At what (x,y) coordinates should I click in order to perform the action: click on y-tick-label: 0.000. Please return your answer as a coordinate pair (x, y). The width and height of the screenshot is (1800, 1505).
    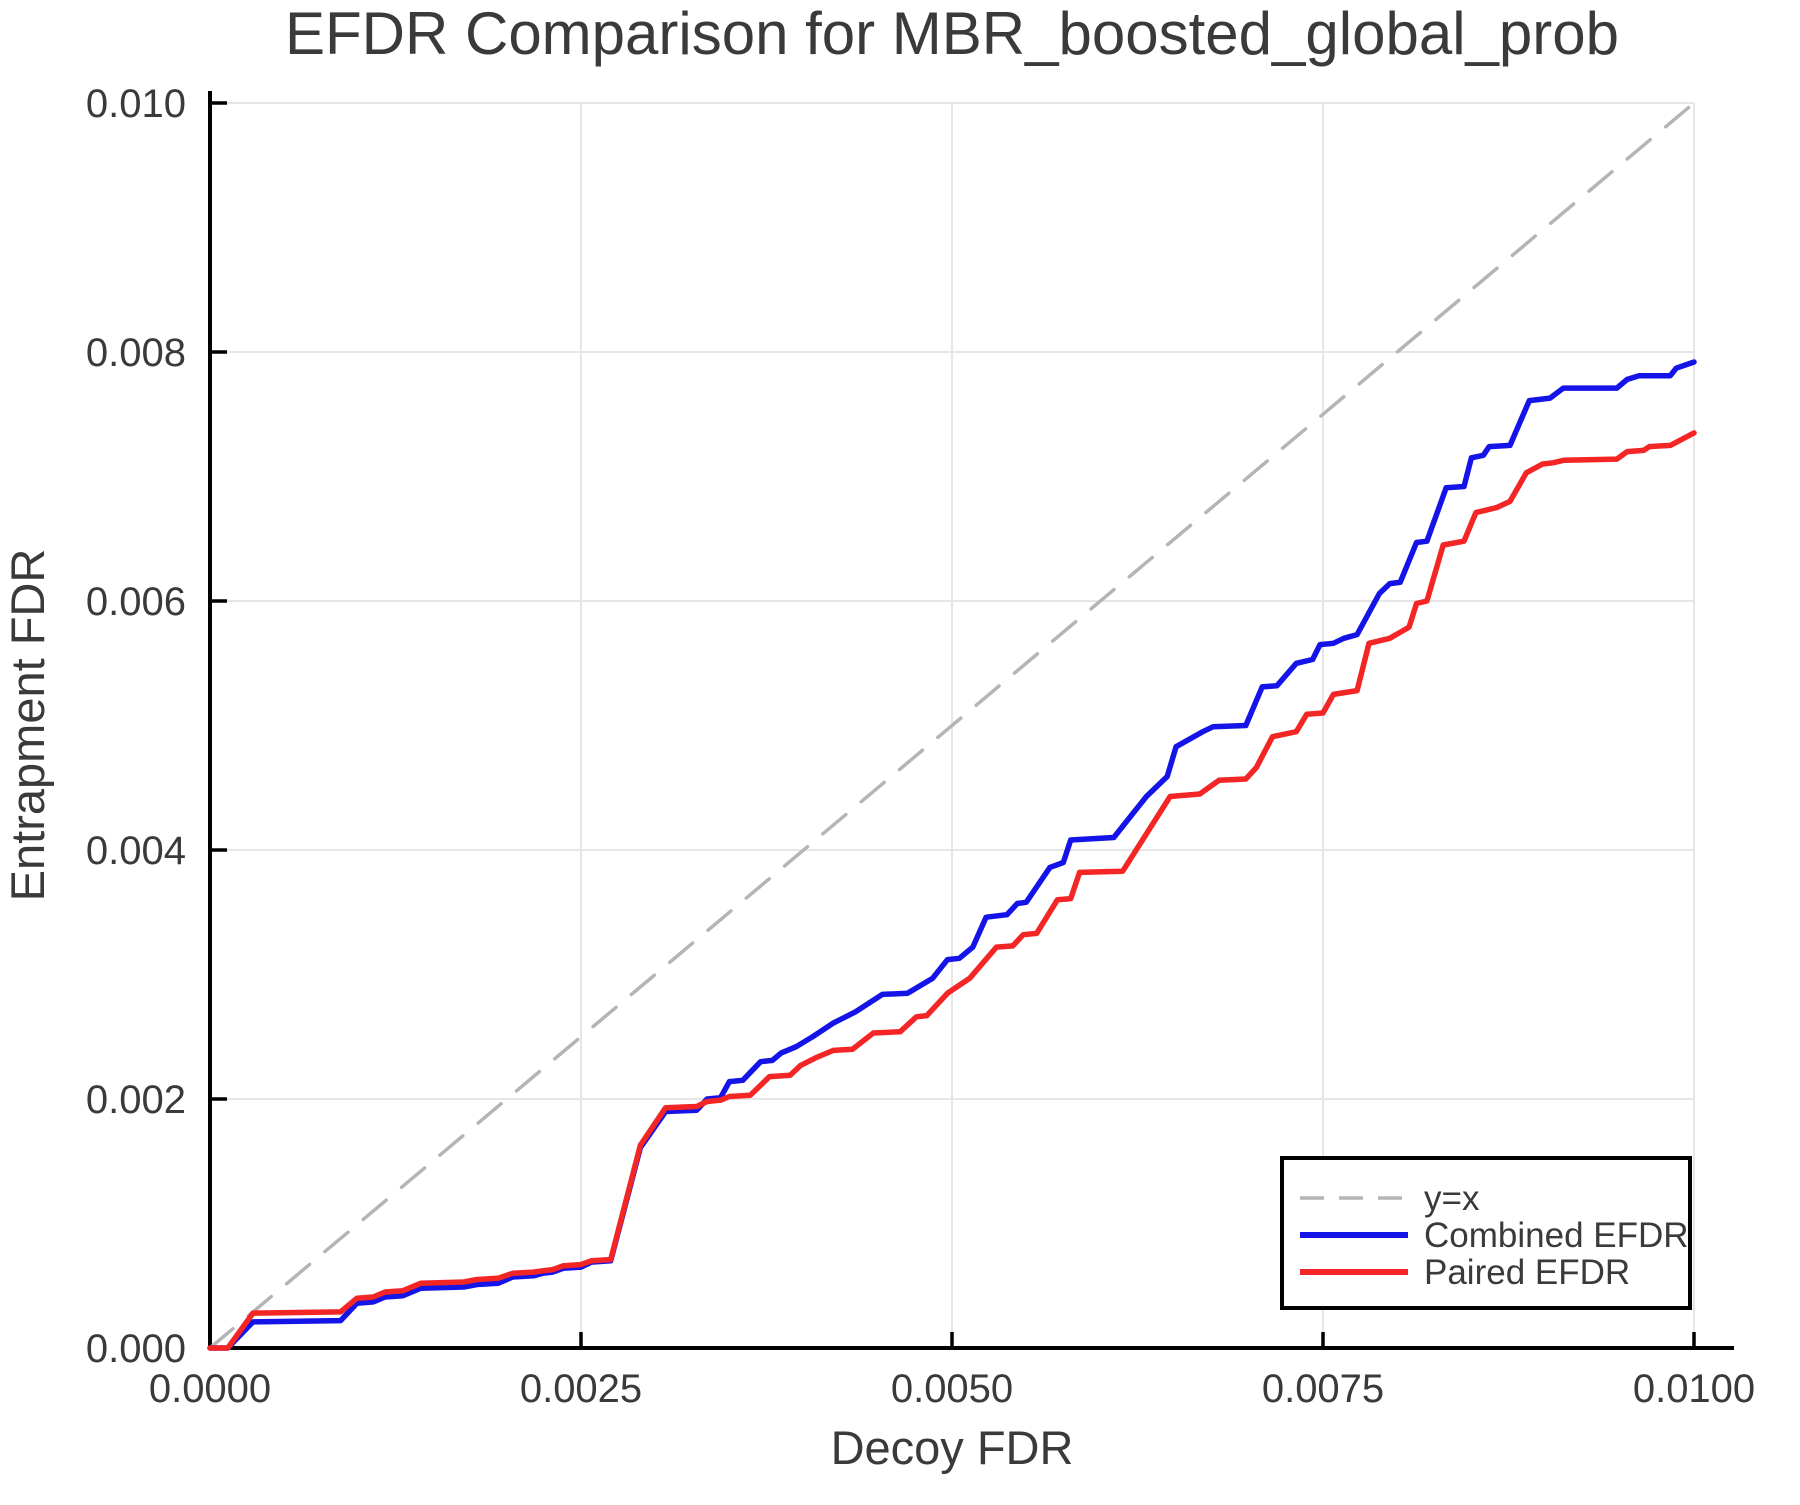
    Looking at the image, I should click on (136, 1349).